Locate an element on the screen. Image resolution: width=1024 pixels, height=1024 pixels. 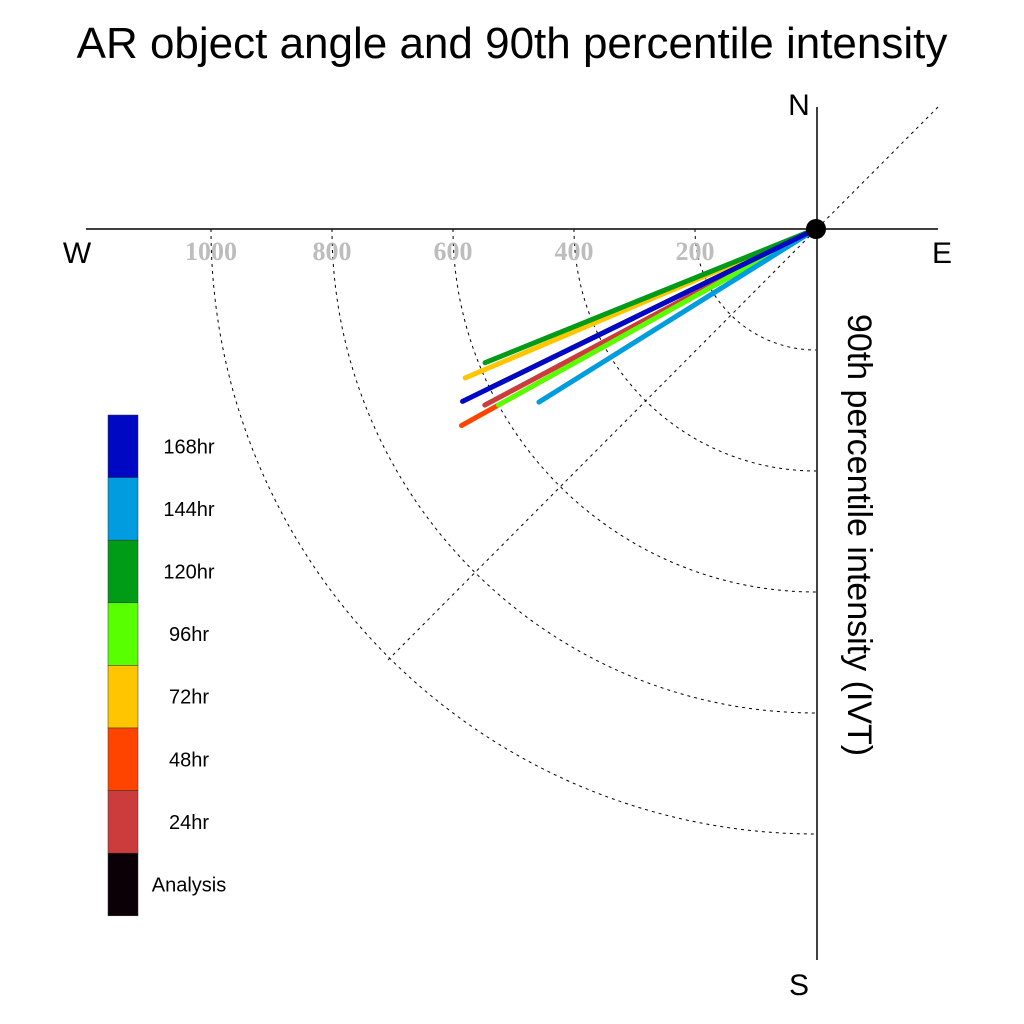
series-line-144hr is located at coordinates (677, 315).